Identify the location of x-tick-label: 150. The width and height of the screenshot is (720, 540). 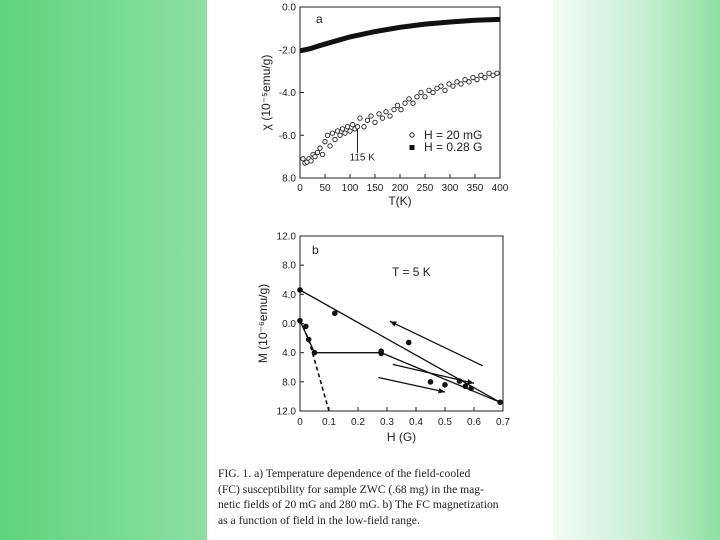
(375, 188).